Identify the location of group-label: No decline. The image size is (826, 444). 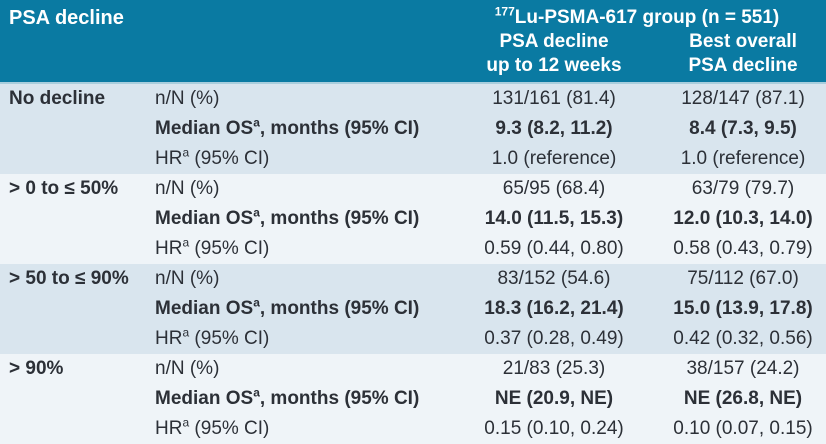
(57, 98).